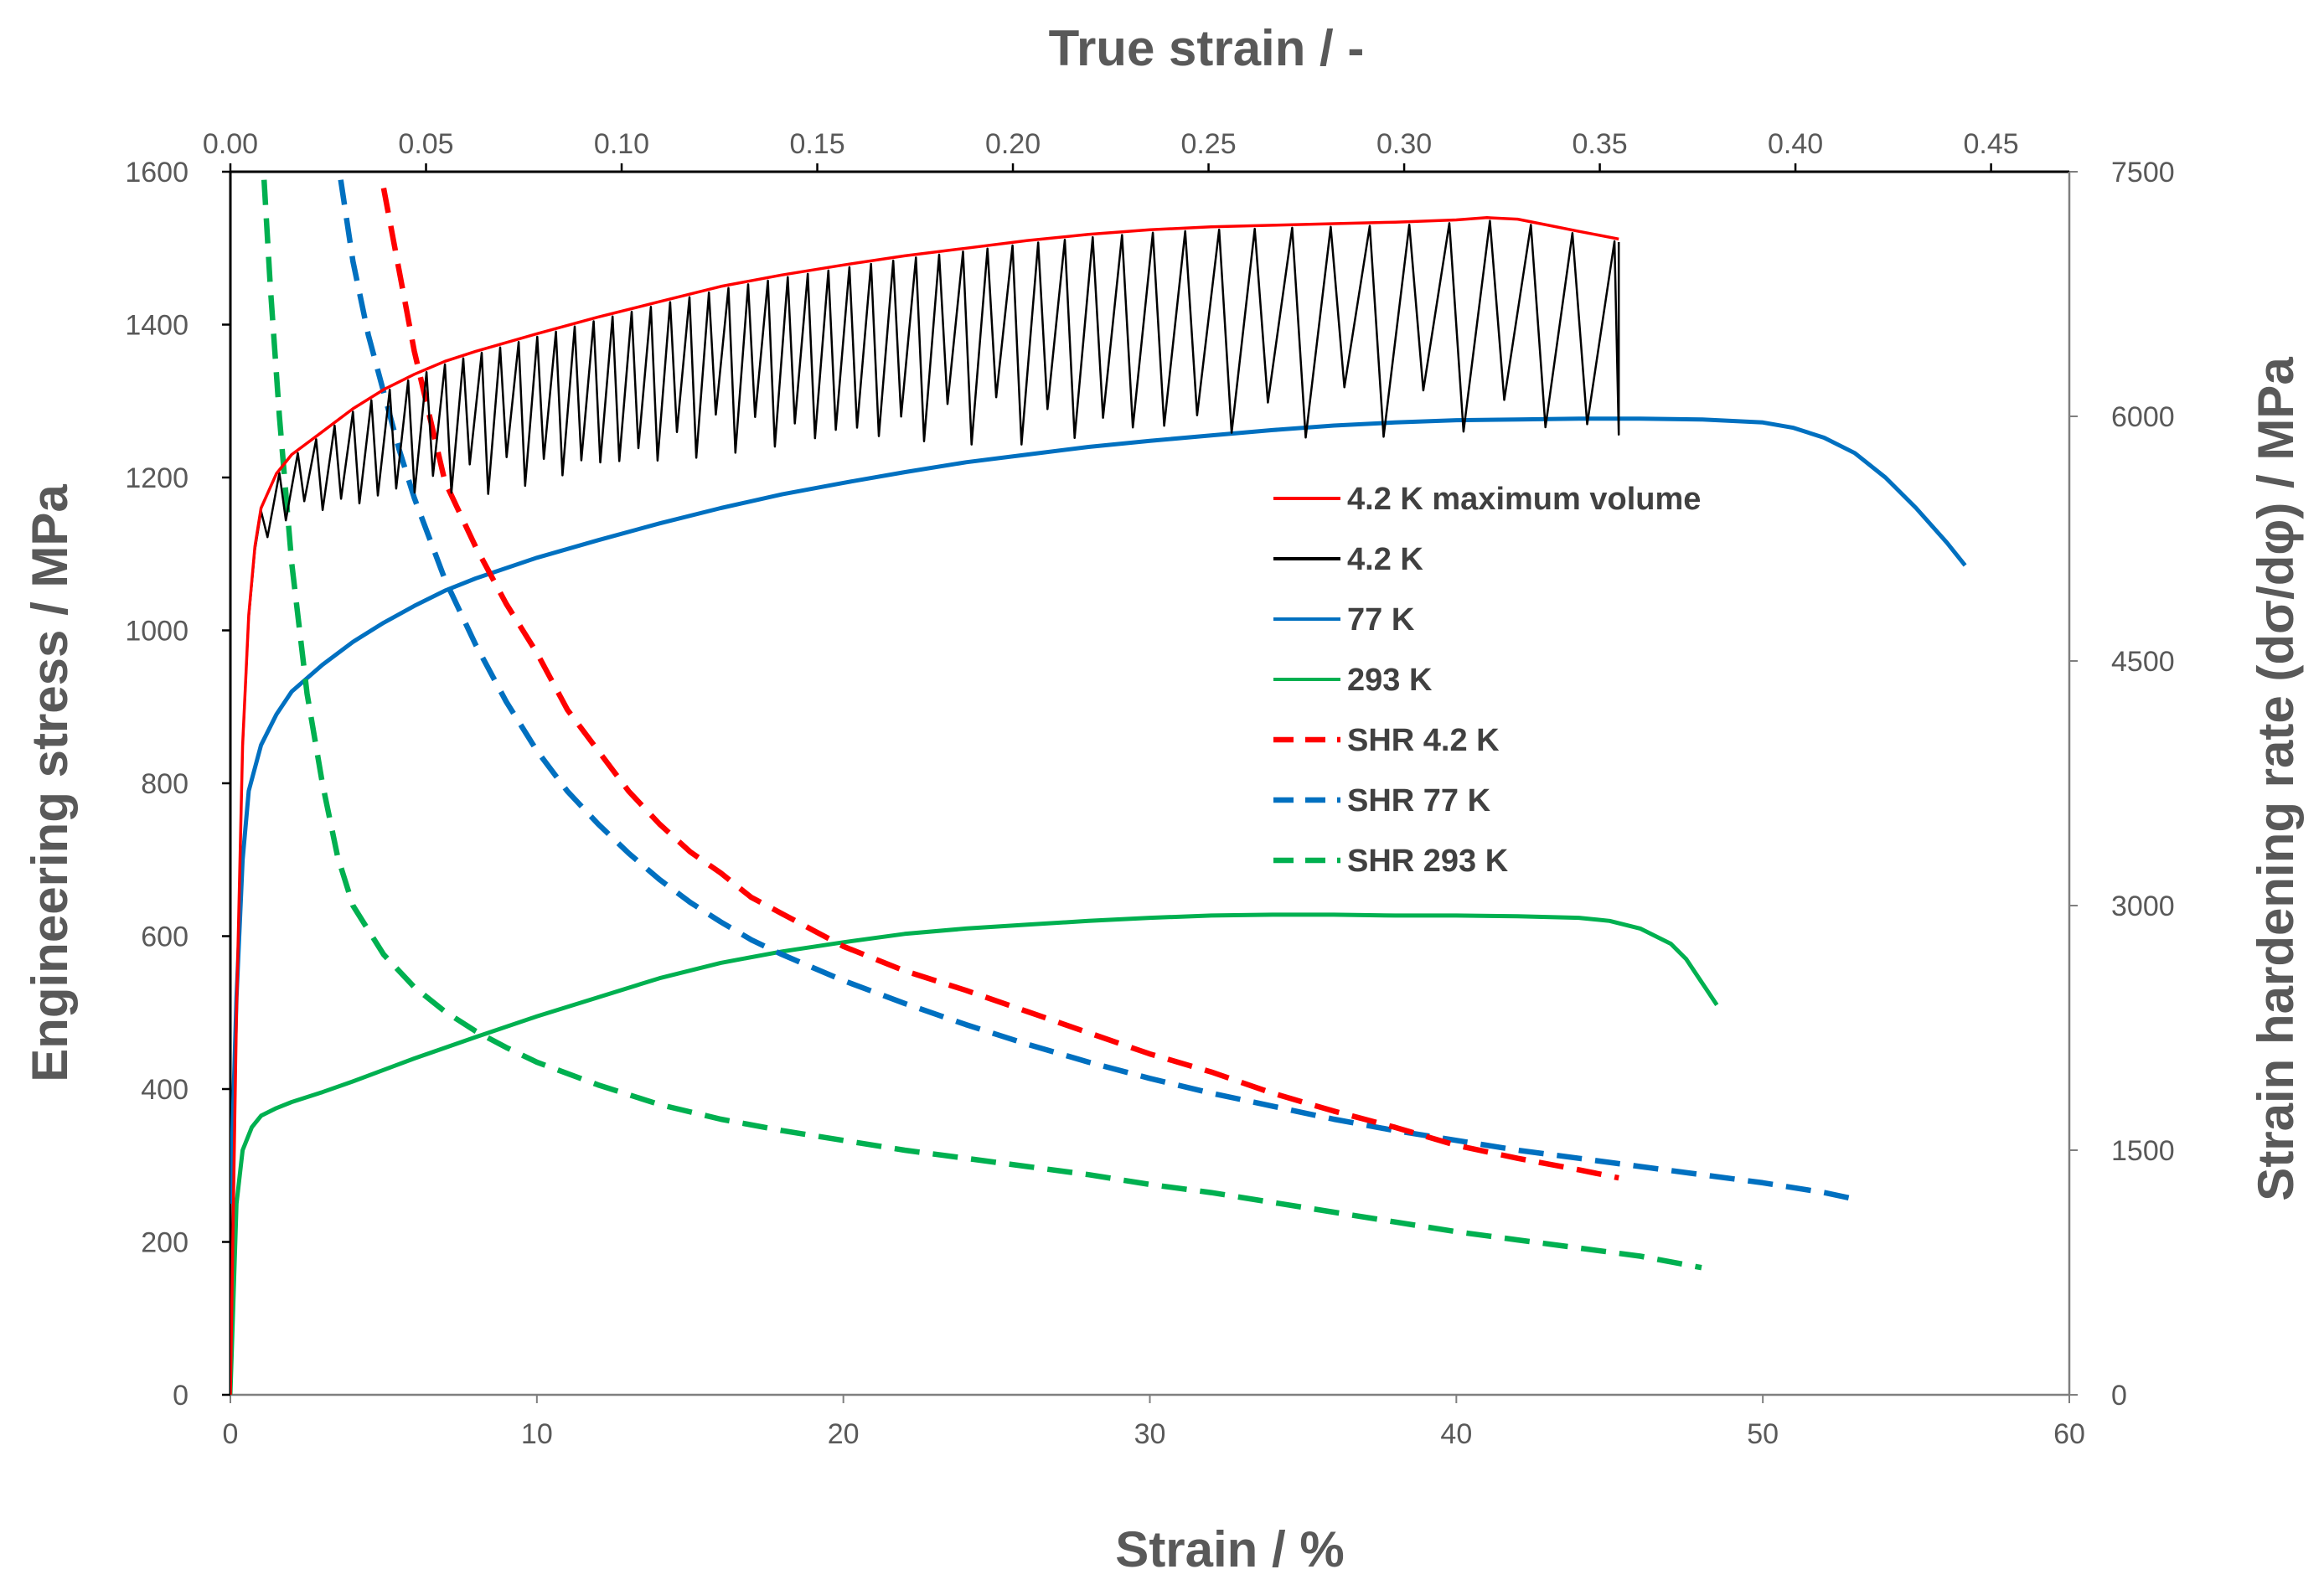  What do you see at coordinates (1207, 48) in the screenshot?
I see `x2-axis-title: True strain / -` at bounding box center [1207, 48].